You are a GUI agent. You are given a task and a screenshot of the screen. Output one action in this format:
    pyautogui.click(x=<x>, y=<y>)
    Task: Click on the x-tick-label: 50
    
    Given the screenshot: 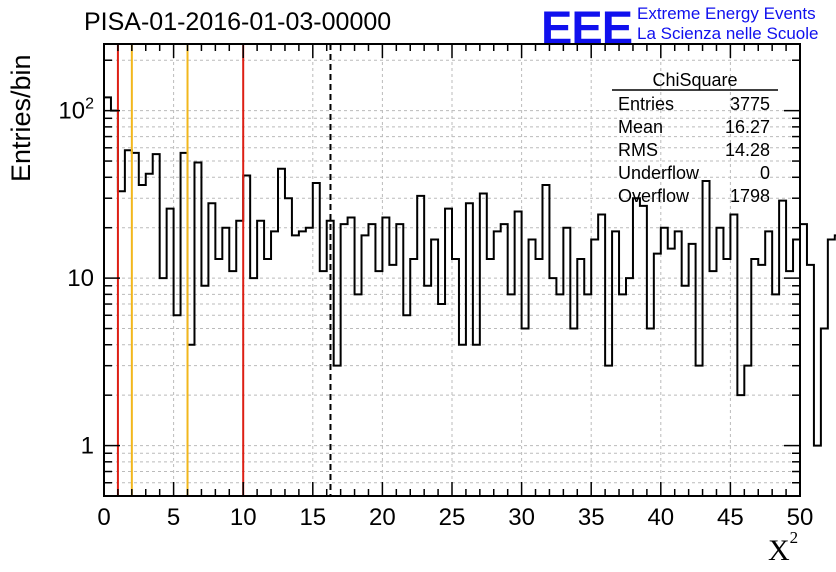 What is the action you would take?
    pyautogui.click(x=800, y=517)
    